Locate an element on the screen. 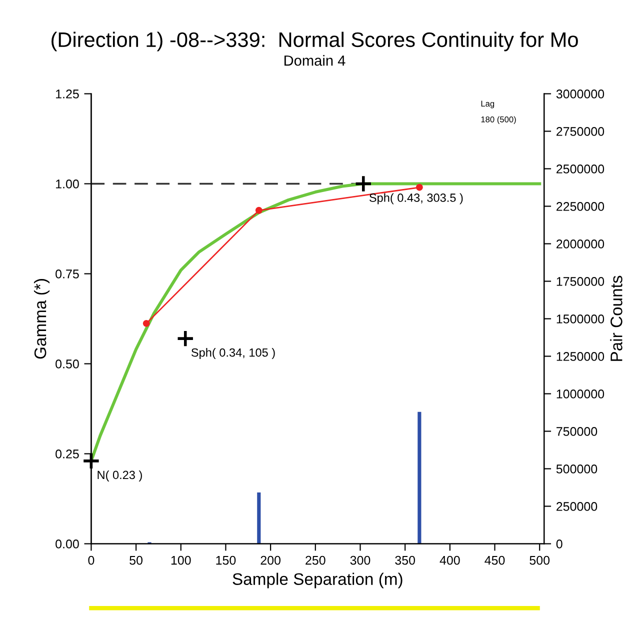 Image resolution: width=629 pixels, height=625 pixels. y2-tick-label: 0 is located at coordinates (559, 544).